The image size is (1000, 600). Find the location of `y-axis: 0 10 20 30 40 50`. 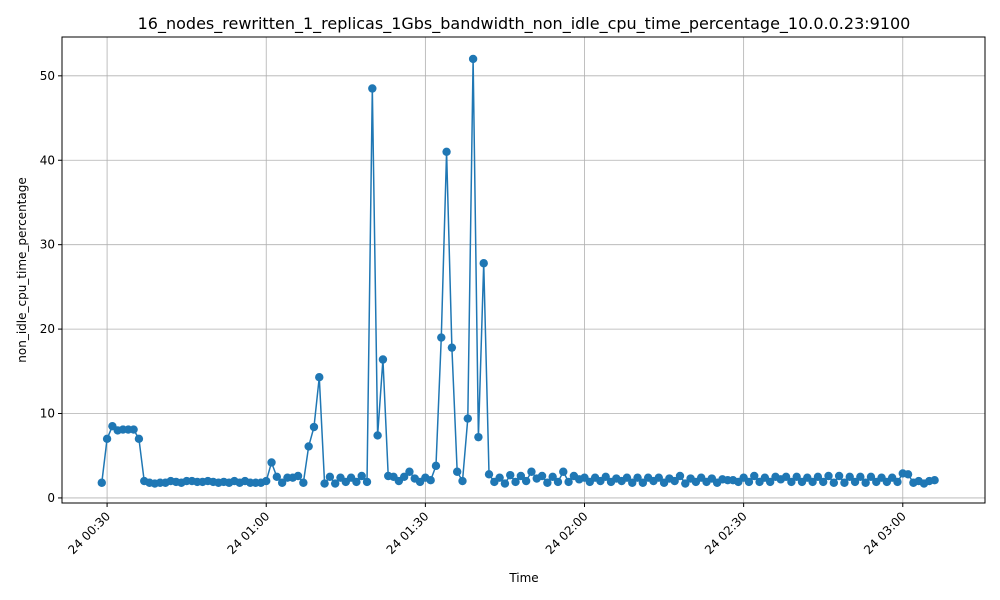

y-axis: 0 10 20 30 40 50 is located at coordinates (51, 287).